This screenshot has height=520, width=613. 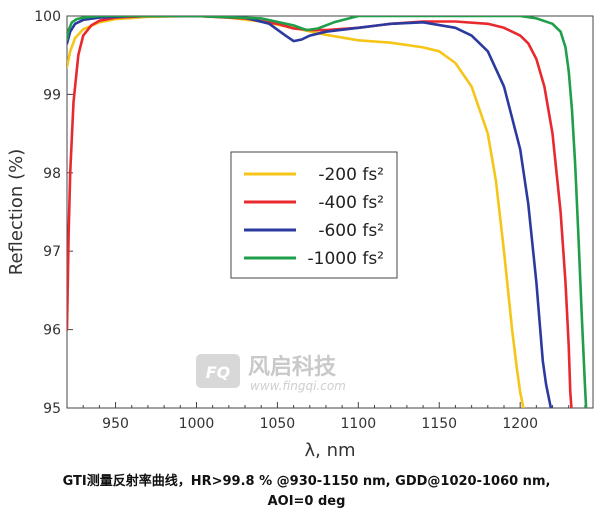 I want to click on watermark-logo-text: FQ, so click(x=218, y=372).